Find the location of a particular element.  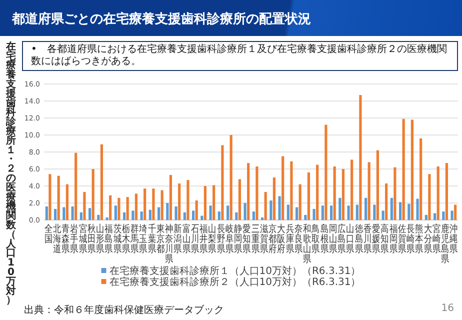

x-tick-label: 福岡県 is located at coordinates (393, 239).